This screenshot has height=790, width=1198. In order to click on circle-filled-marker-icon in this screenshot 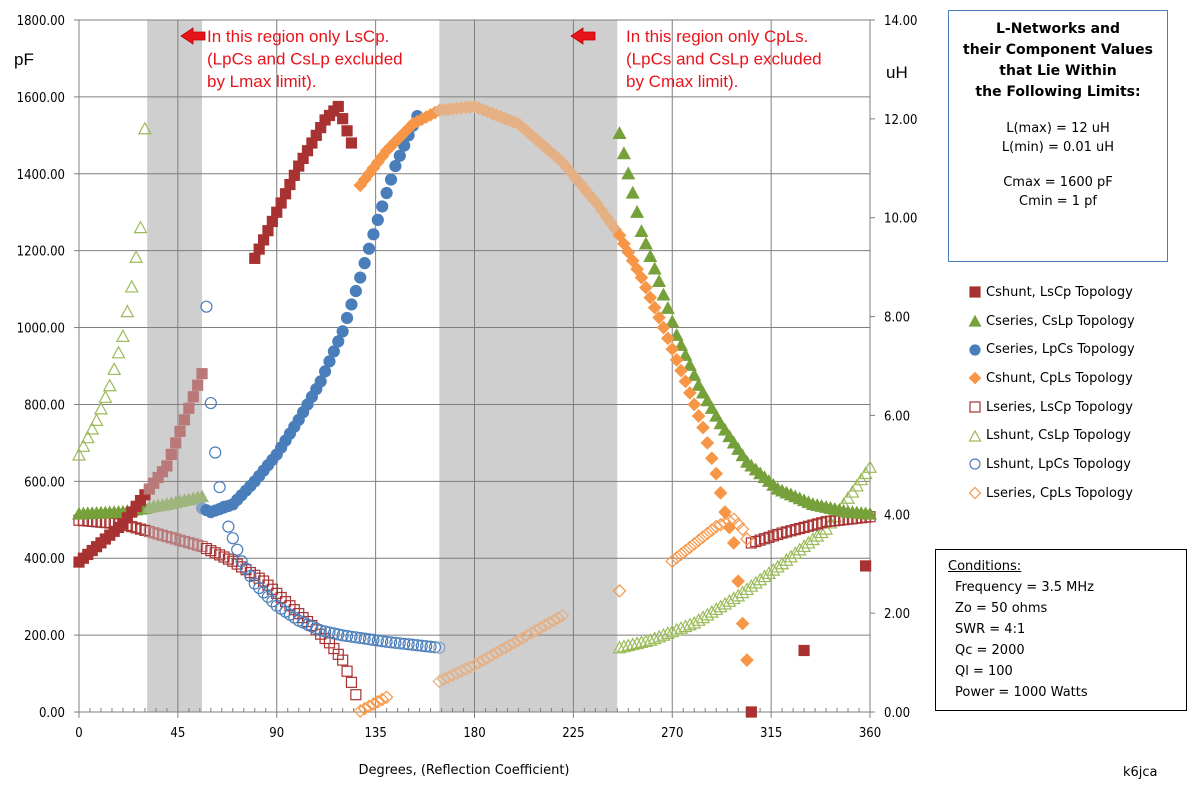, I will do `click(975, 350)`.